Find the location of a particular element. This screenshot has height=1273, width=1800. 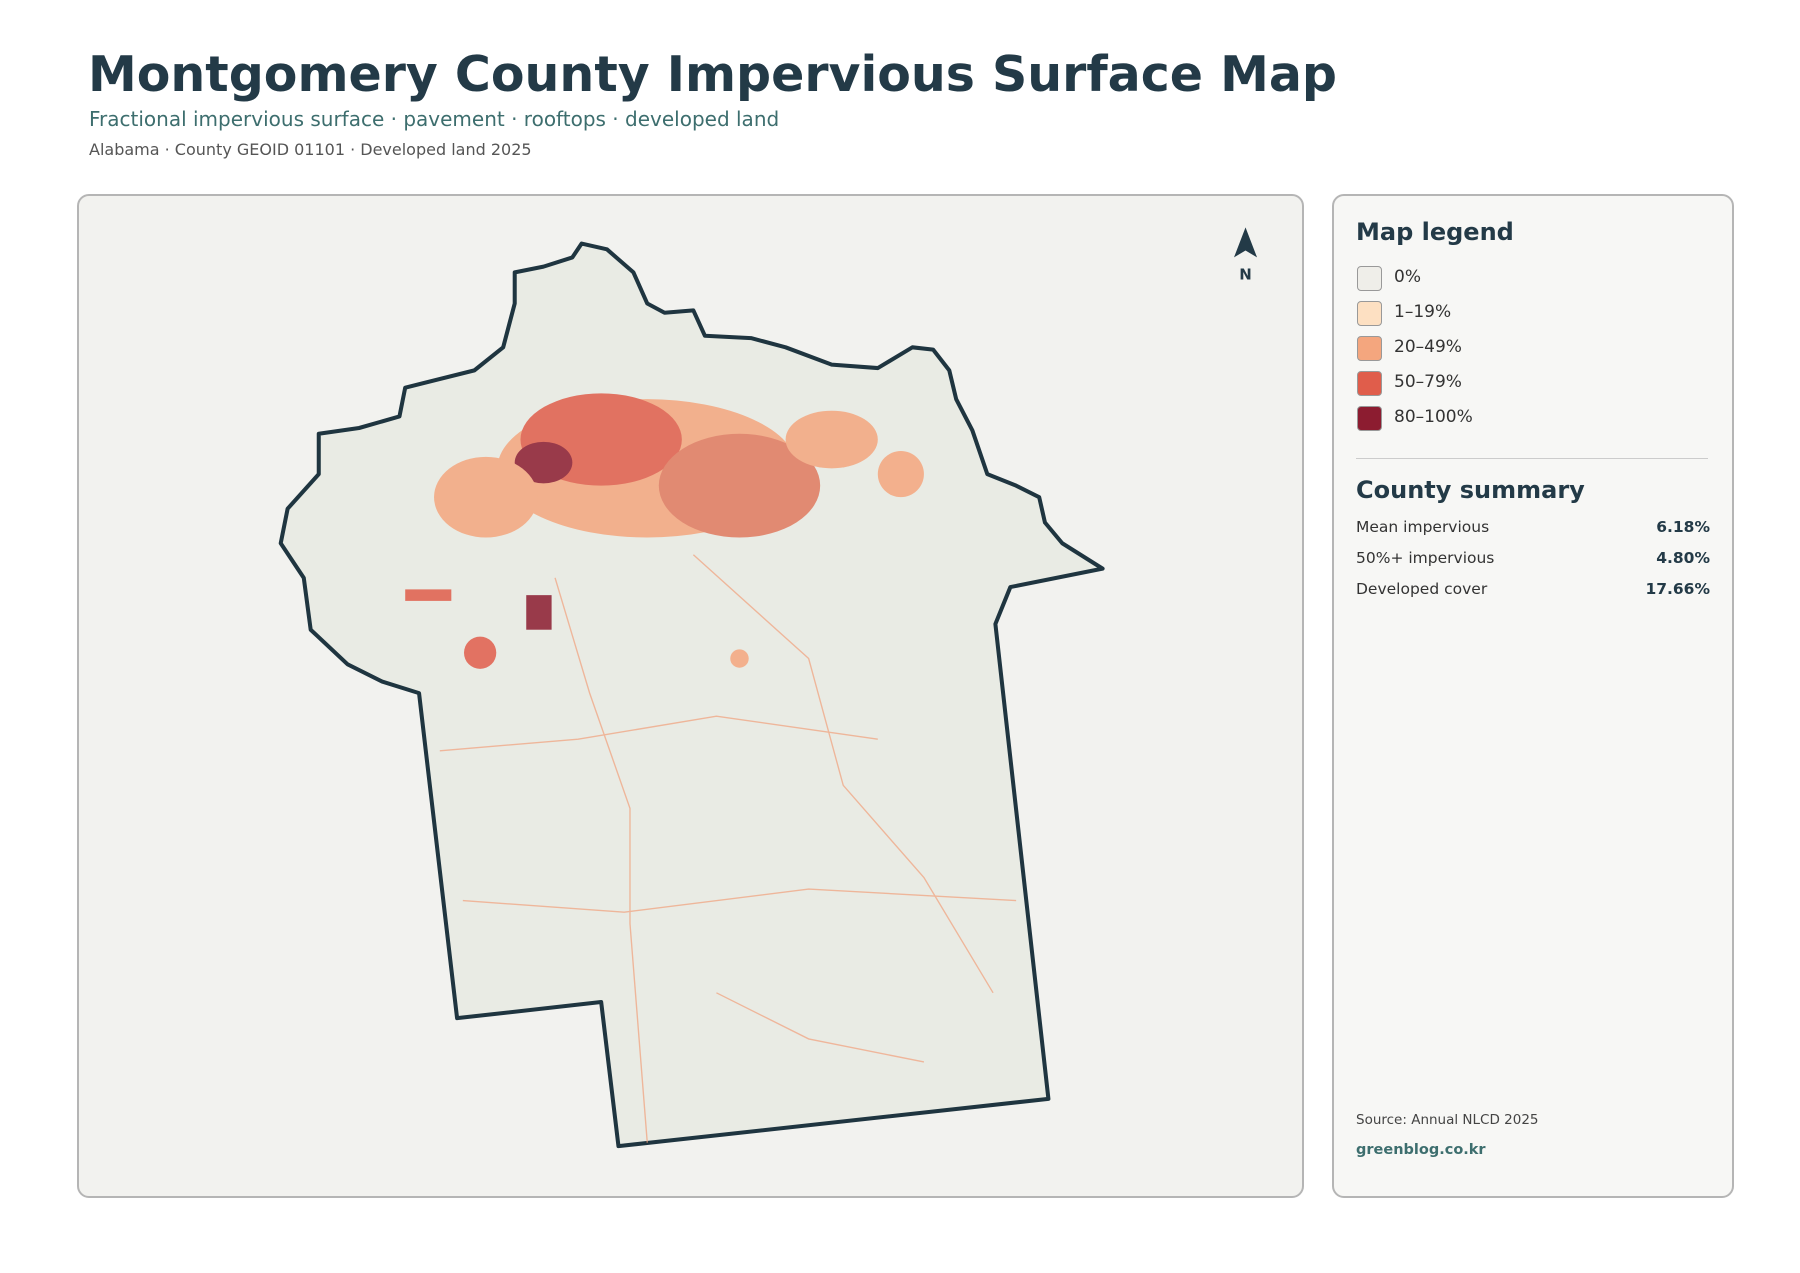

legend-label: 20–49% is located at coordinates (1428, 347).